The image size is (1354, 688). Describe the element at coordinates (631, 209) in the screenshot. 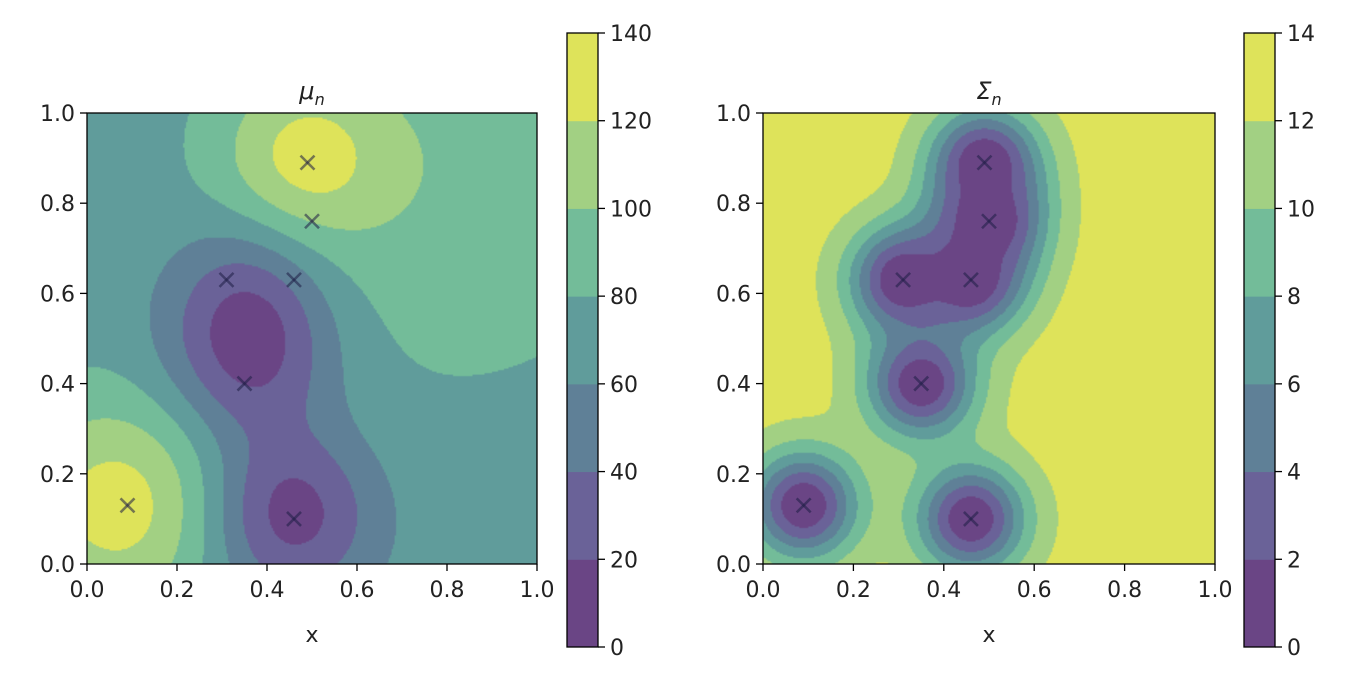

I see `colorbar-tick-label: 100` at that location.